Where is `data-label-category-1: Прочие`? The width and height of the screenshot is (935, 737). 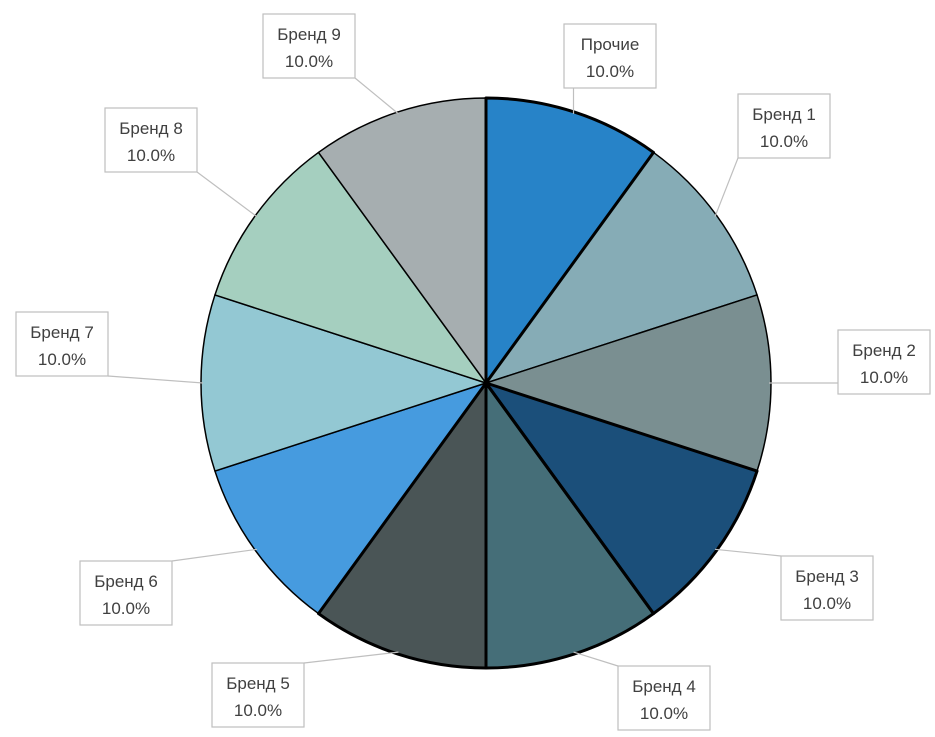 data-label-category-1: Прочие is located at coordinates (610, 44).